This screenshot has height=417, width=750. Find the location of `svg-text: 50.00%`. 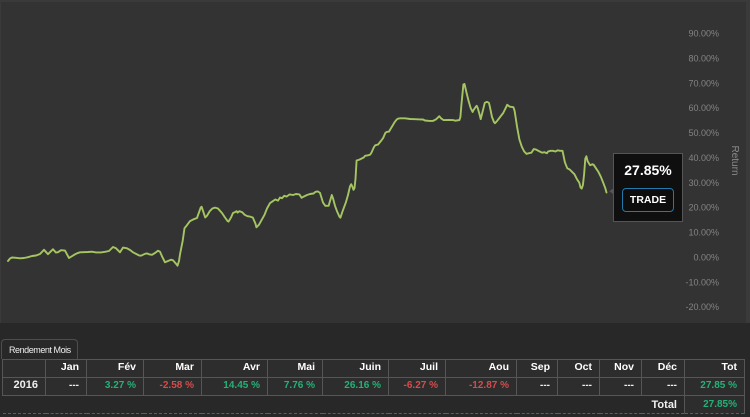

svg-text: 50.00% is located at coordinates (703, 133).